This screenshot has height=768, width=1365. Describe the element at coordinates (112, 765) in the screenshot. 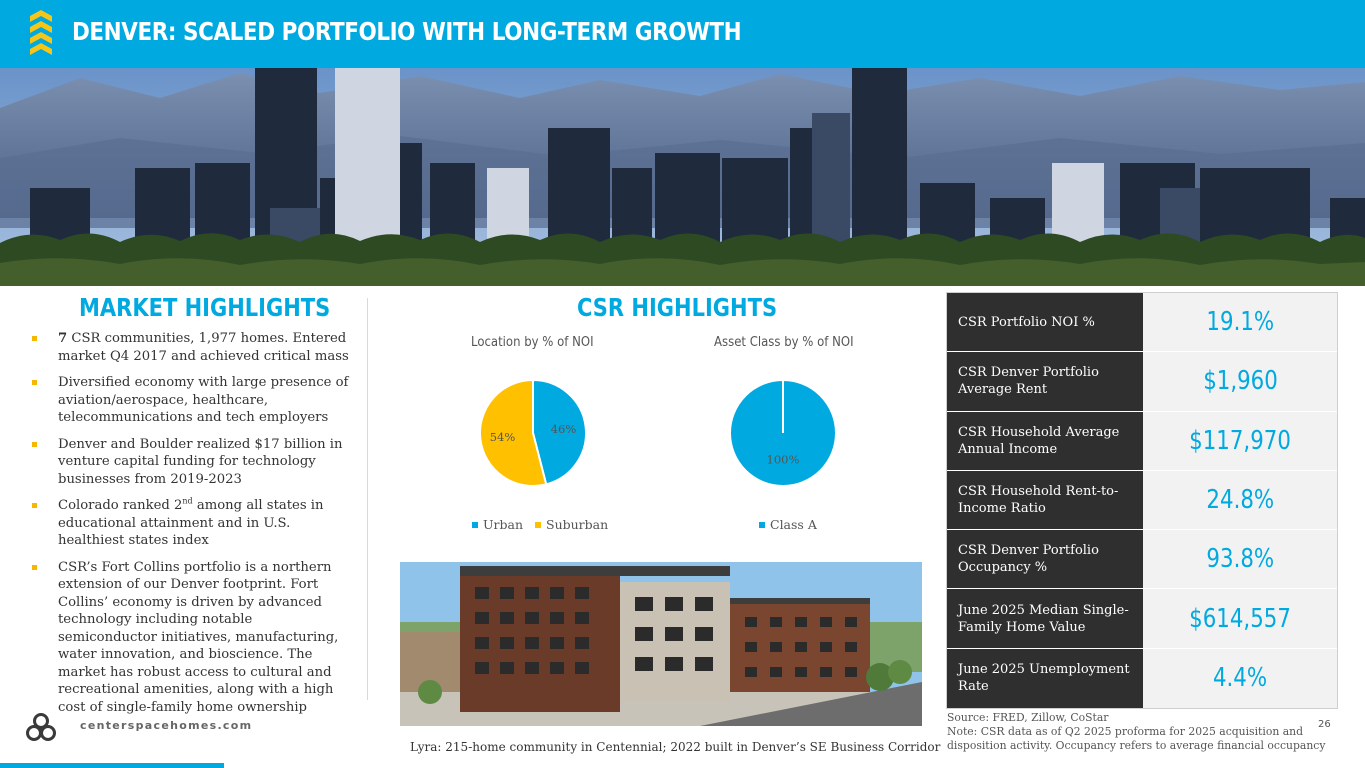

I see `footer-accent-bar` at that location.